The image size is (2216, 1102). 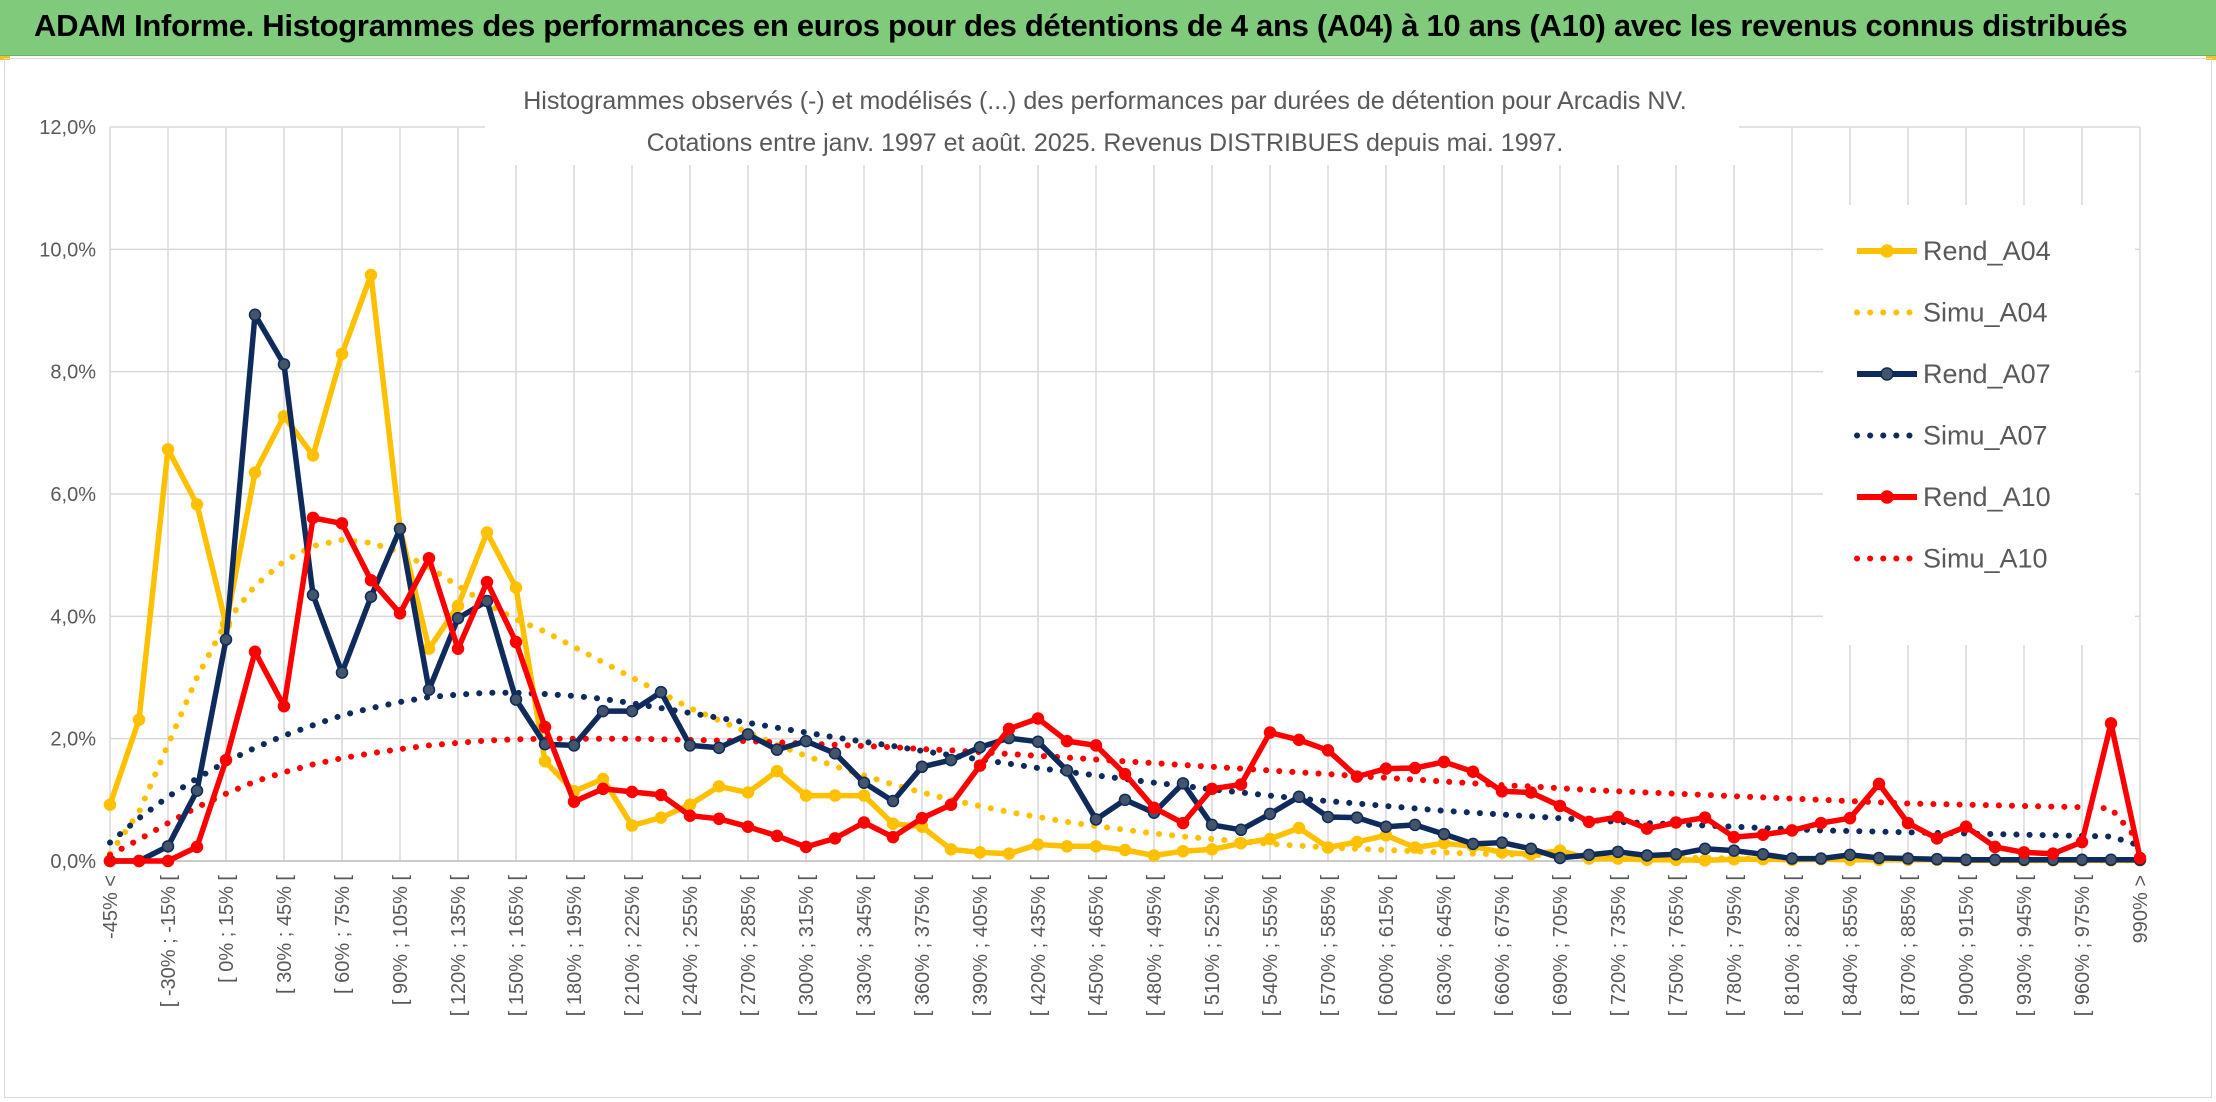 I want to click on x-tick-label: 990% >, so click(x=2141, y=909).